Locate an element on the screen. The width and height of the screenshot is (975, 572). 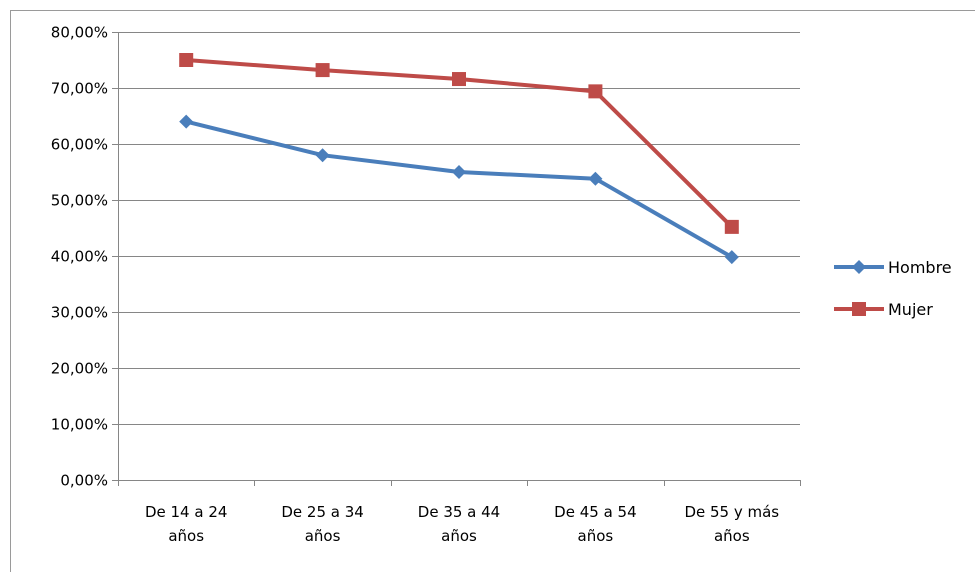
y-tick-label: 20,00% is located at coordinates (79, 369).